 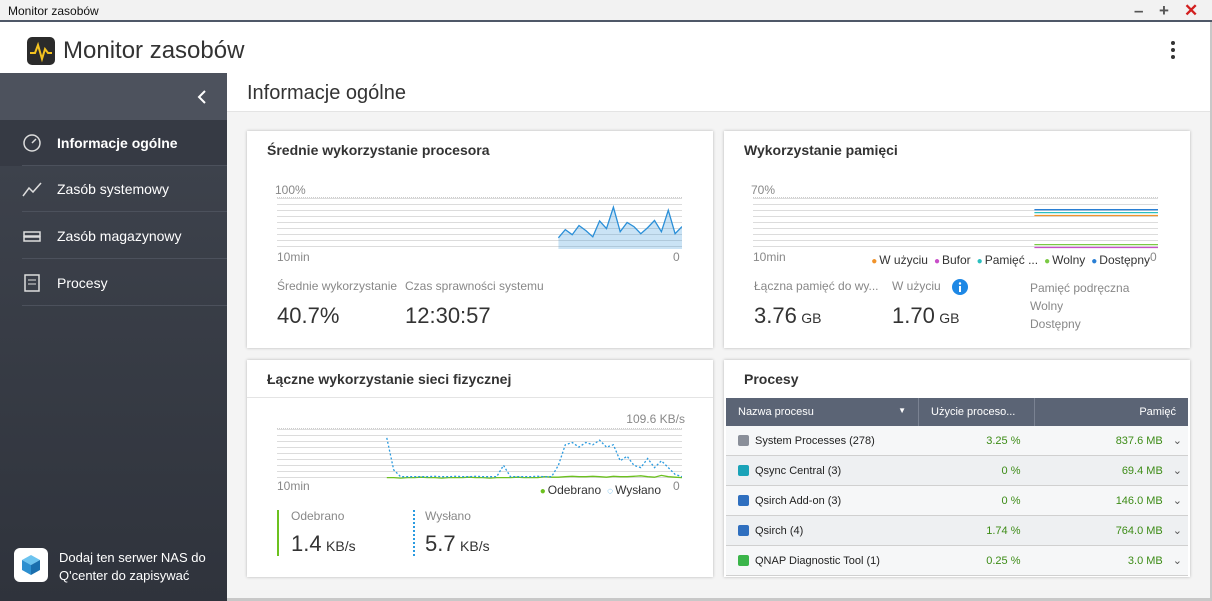 I want to click on process-cpu: 3.25 %, so click(x=976, y=441).